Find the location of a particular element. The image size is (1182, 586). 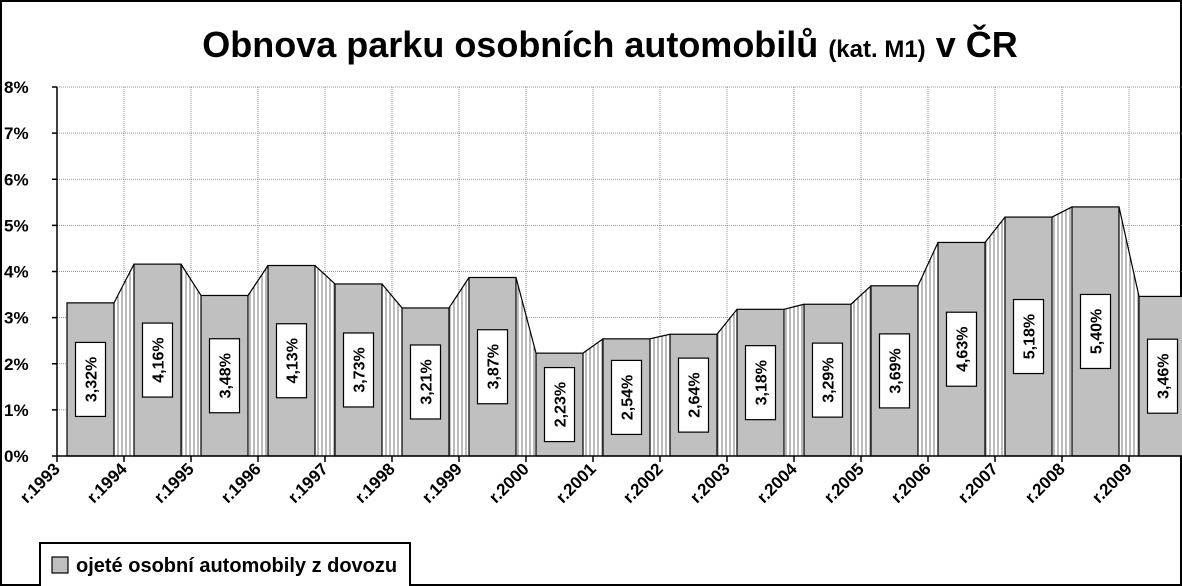

y-tick-label: 6% is located at coordinates (16, 179).